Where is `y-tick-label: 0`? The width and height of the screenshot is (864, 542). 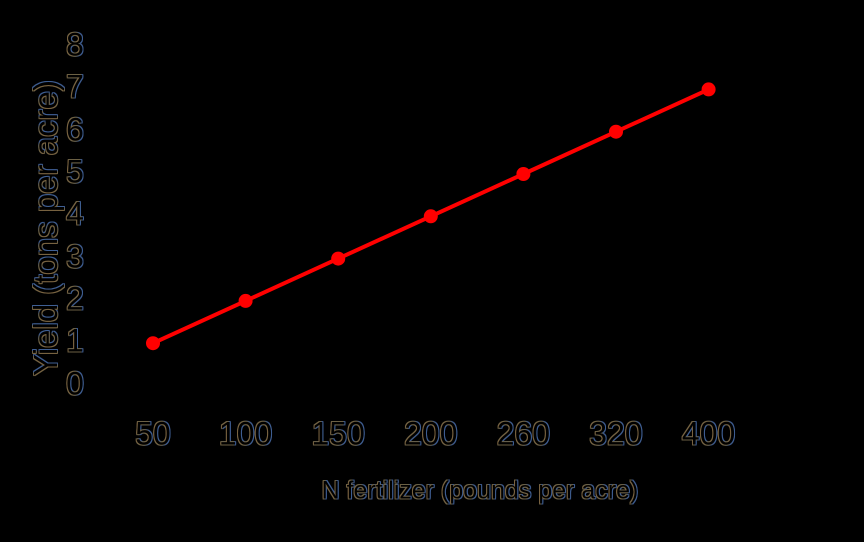
y-tick-label: 0 is located at coordinates (75, 383).